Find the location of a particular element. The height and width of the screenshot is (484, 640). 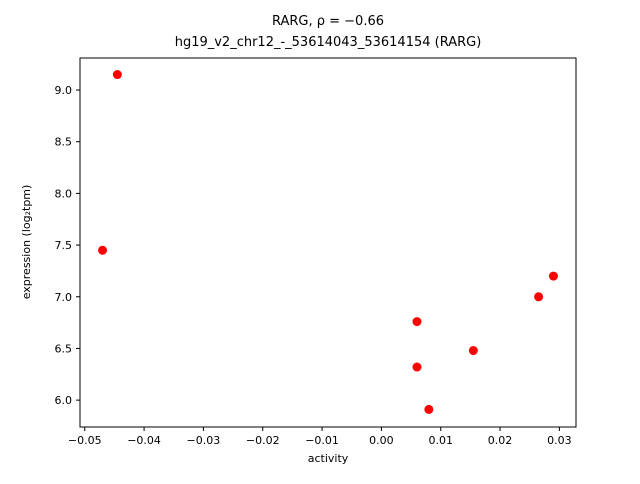

y-tick-label: 6.0 is located at coordinates (64, 400).